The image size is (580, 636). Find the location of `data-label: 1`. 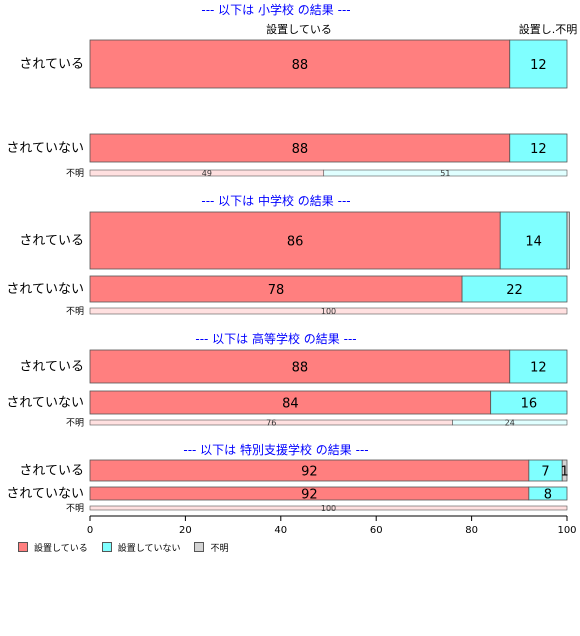

data-label: 1 is located at coordinates (564, 472).